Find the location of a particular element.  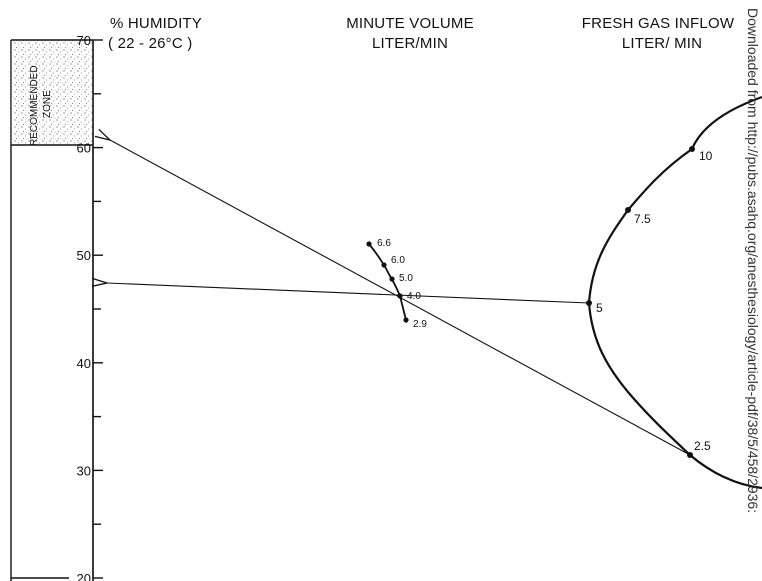

minute-volume-label: 6.6 is located at coordinates (384, 243).